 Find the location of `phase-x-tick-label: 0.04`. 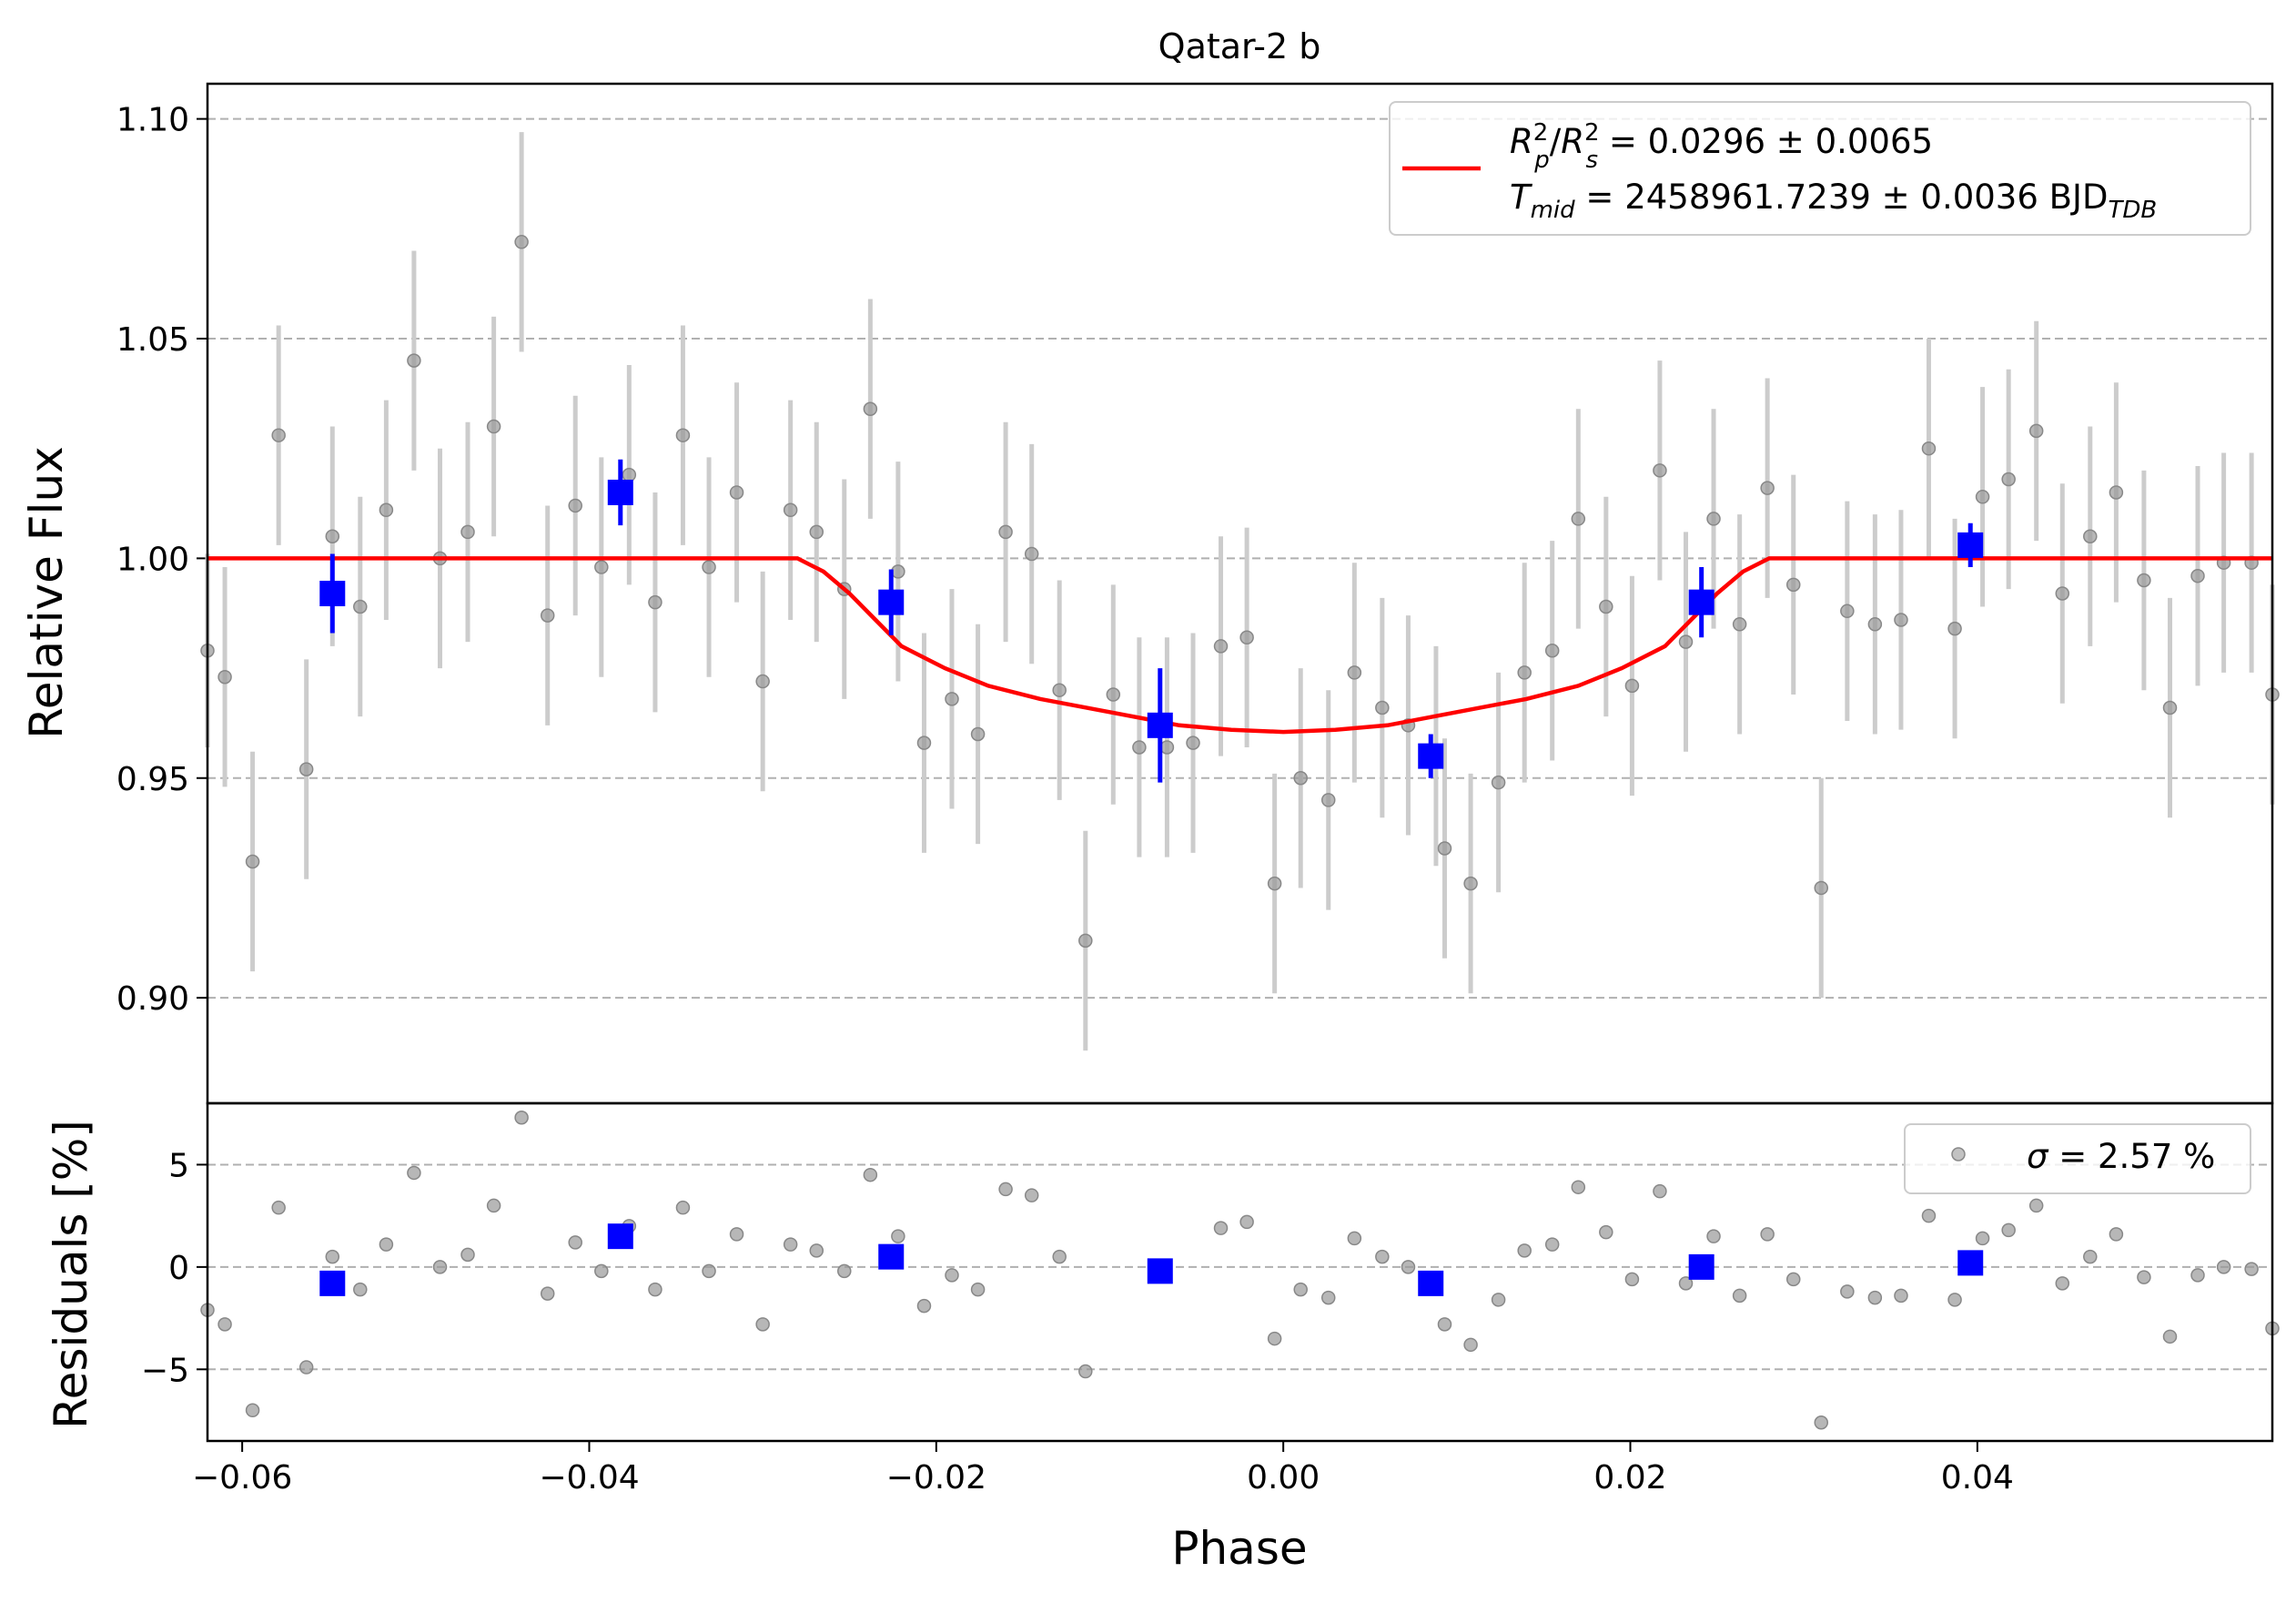

phase-x-tick-label: 0.04 is located at coordinates (1978, 1477).